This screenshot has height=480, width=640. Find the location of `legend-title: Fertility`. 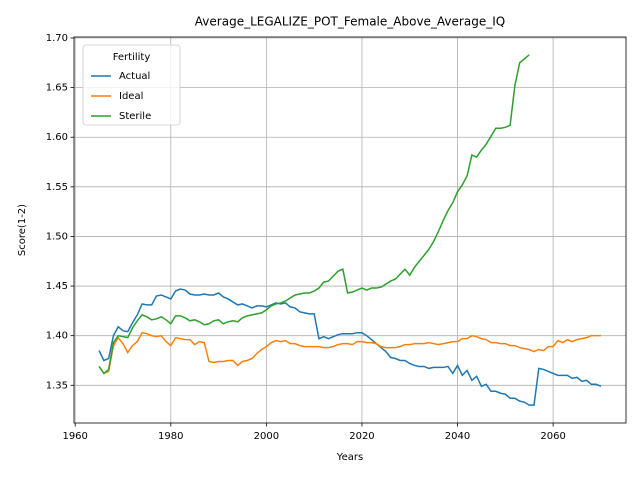

legend-title: Fertility is located at coordinates (132, 57).